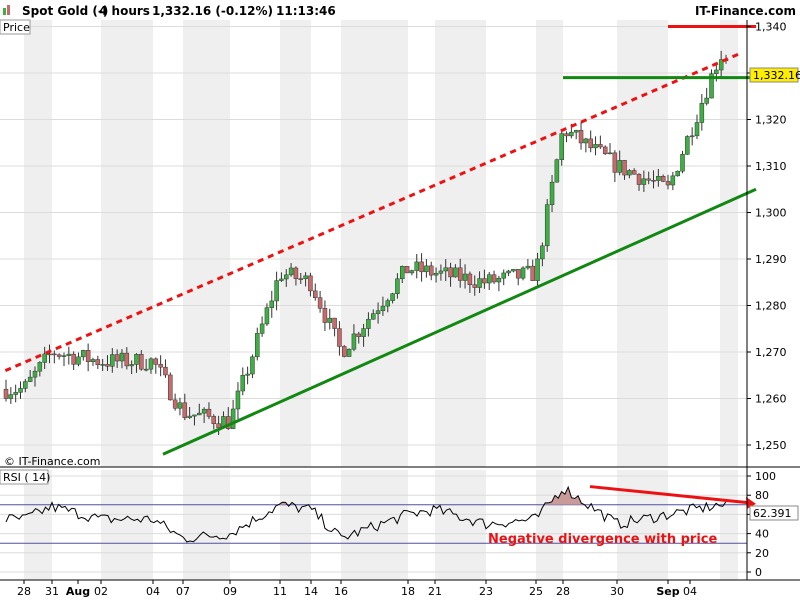 This screenshot has height=600, width=800. Describe the element at coordinates (771, 352) in the screenshot. I see `price-tick-label: 1,270` at that location.